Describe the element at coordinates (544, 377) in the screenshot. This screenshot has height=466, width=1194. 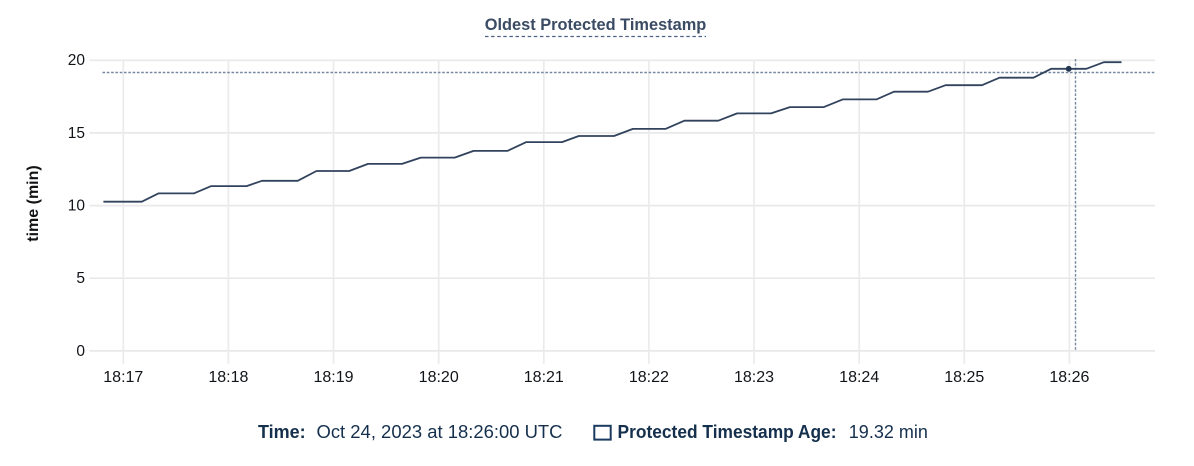
I see `svg-text: 18:21` at that location.